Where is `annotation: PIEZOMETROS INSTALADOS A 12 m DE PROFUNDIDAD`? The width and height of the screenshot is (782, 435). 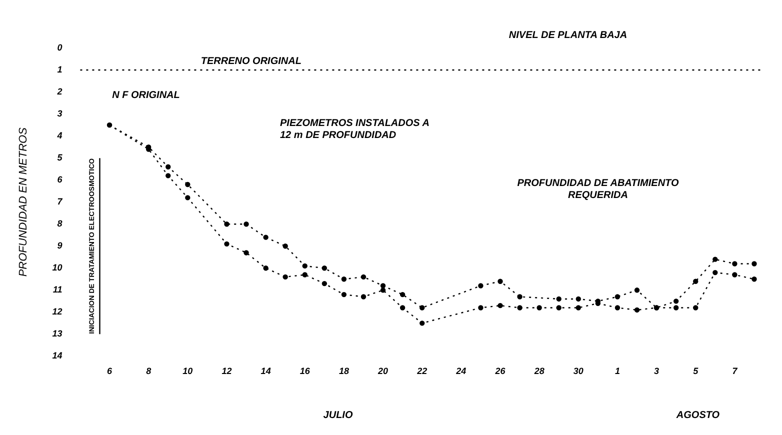
annotation: PIEZOMETROS INSTALADOS A 12 m DE PROFUNDIDAD is located at coordinates (355, 129).